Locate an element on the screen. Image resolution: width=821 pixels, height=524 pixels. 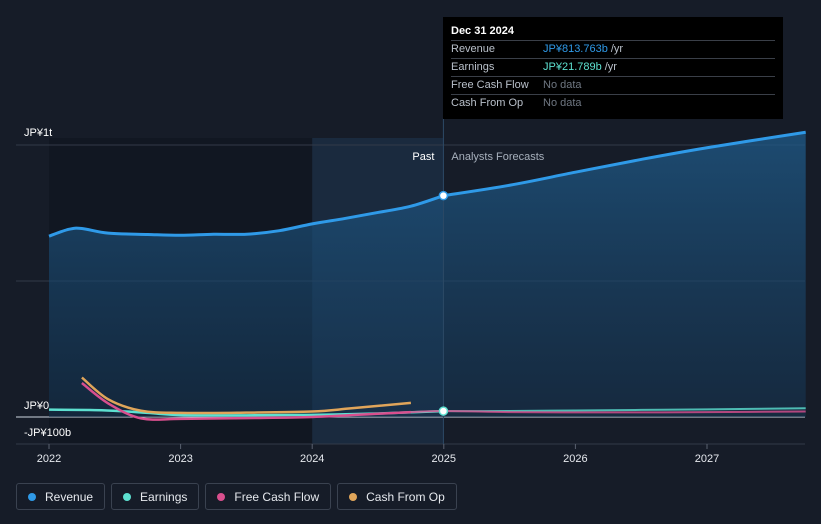
legend-item-free-cash-flow: Free Cash Flow is located at coordinates (268, 496).